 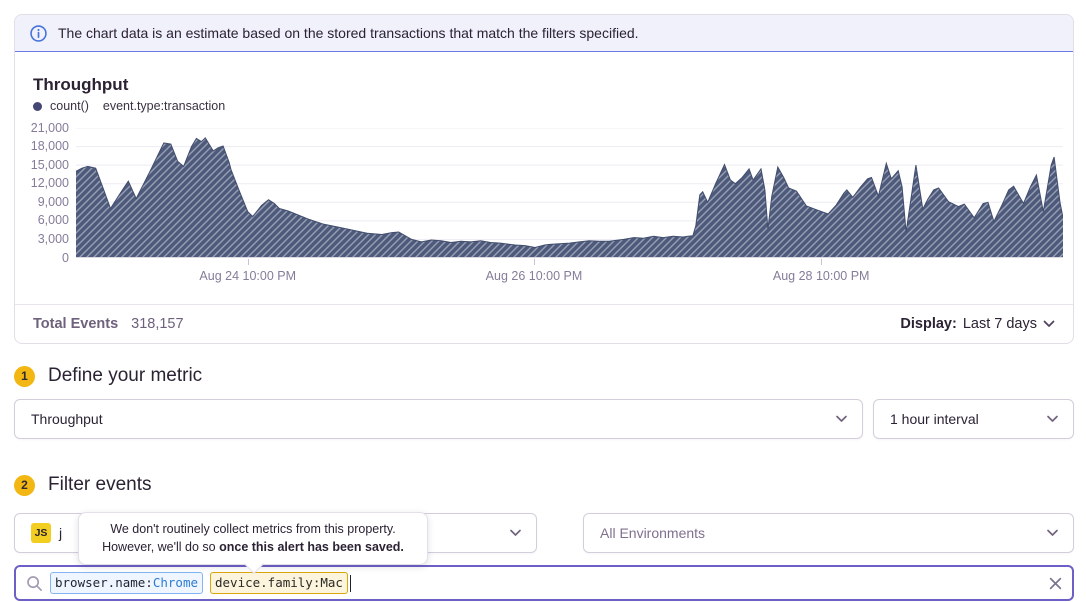 I want to click on metric-row: Throughput 1 hour interval, so click(x=544, y=419).